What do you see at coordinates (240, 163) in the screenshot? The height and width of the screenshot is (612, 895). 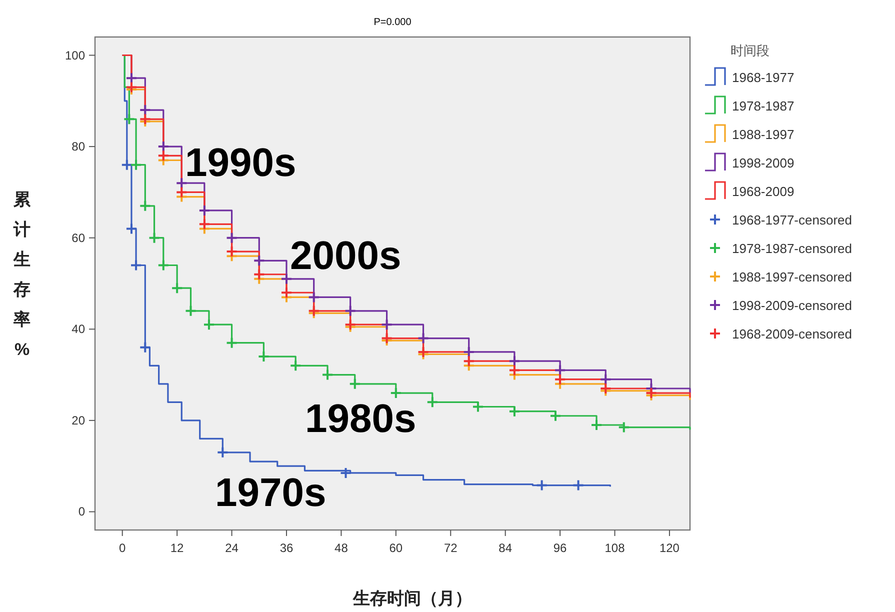 I see `annotation: 1990s` at bounding box center [240, 163].